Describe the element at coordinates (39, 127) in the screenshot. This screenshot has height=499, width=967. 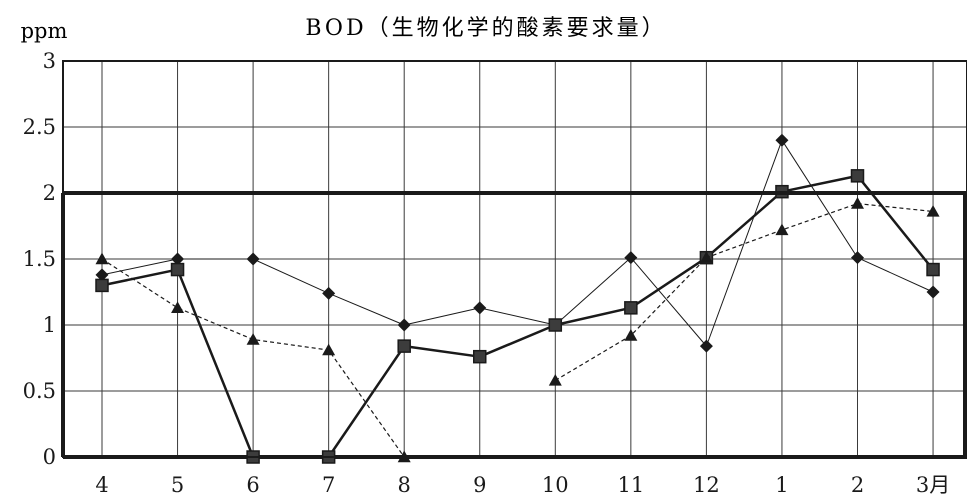
I see `y-tick-label: 2.5` at that location.